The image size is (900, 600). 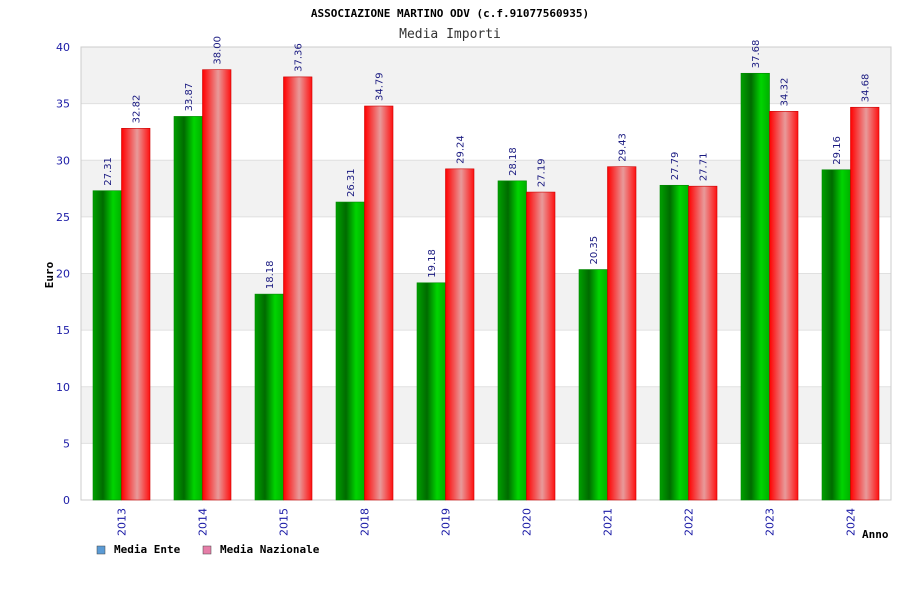 What do you see at coordinates (513, 161) in the screenshot?
I see `data-label: 28.18` at bounding box center [513, 161].